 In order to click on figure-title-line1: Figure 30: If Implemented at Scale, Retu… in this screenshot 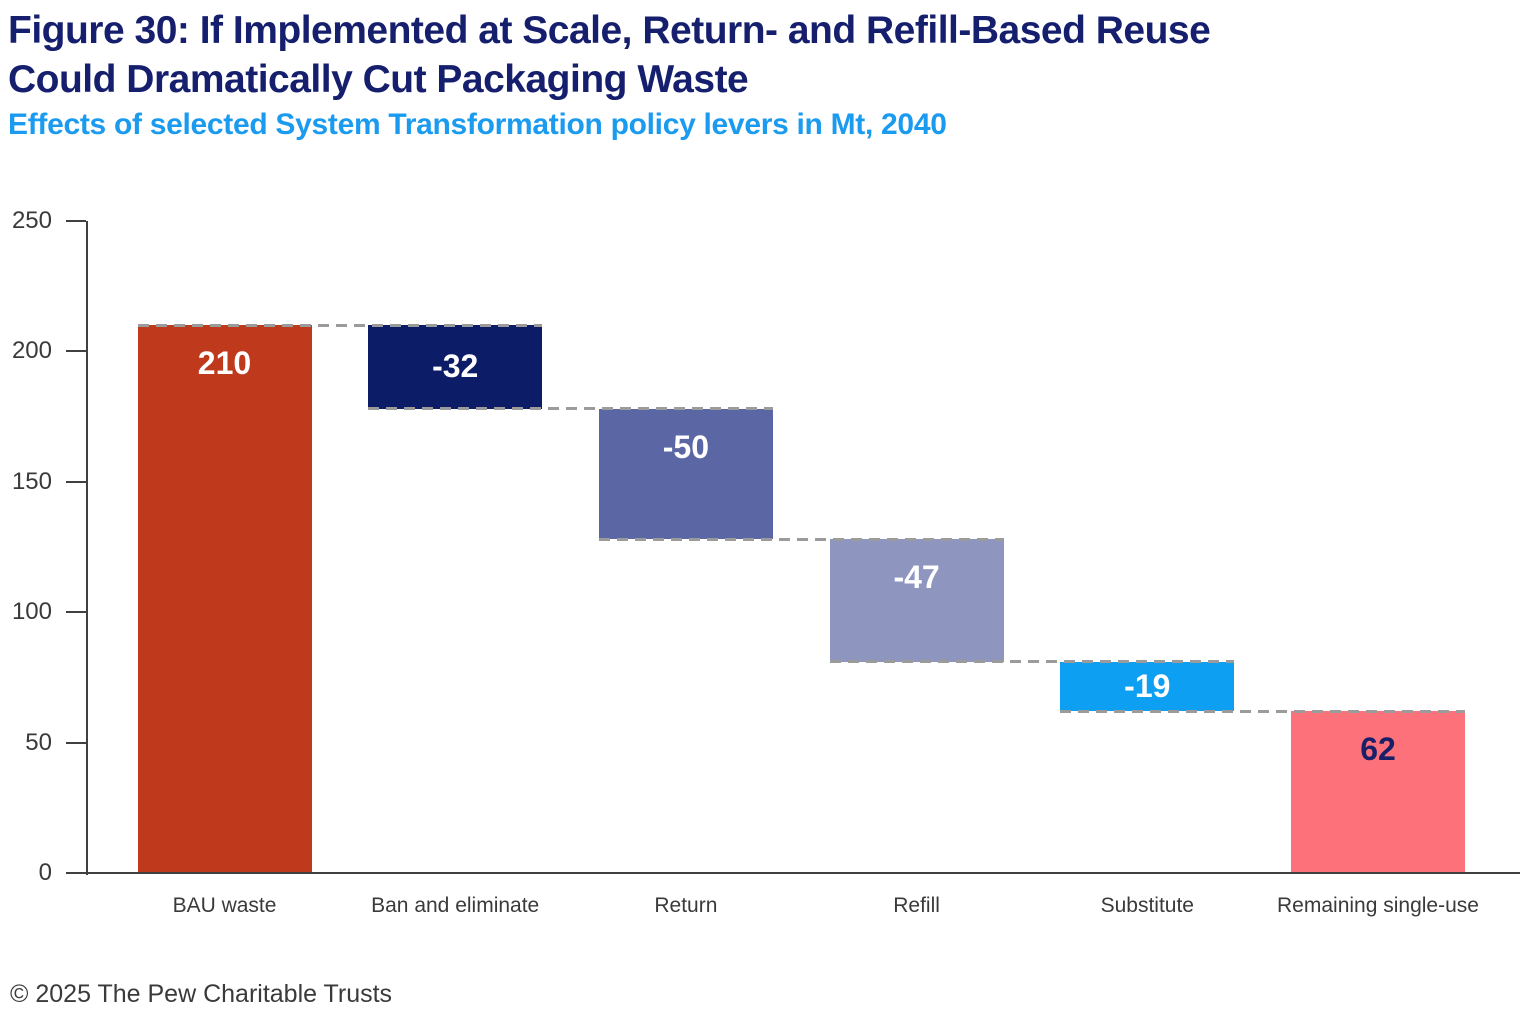, I will do `click(609, 30)`.